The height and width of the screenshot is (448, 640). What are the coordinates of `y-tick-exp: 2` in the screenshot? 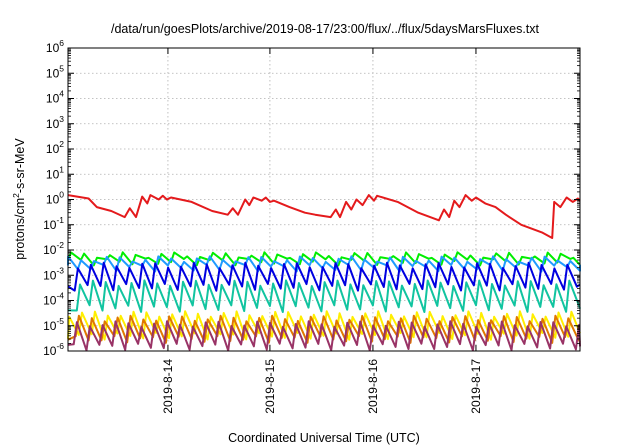 It's located at (61, 144).